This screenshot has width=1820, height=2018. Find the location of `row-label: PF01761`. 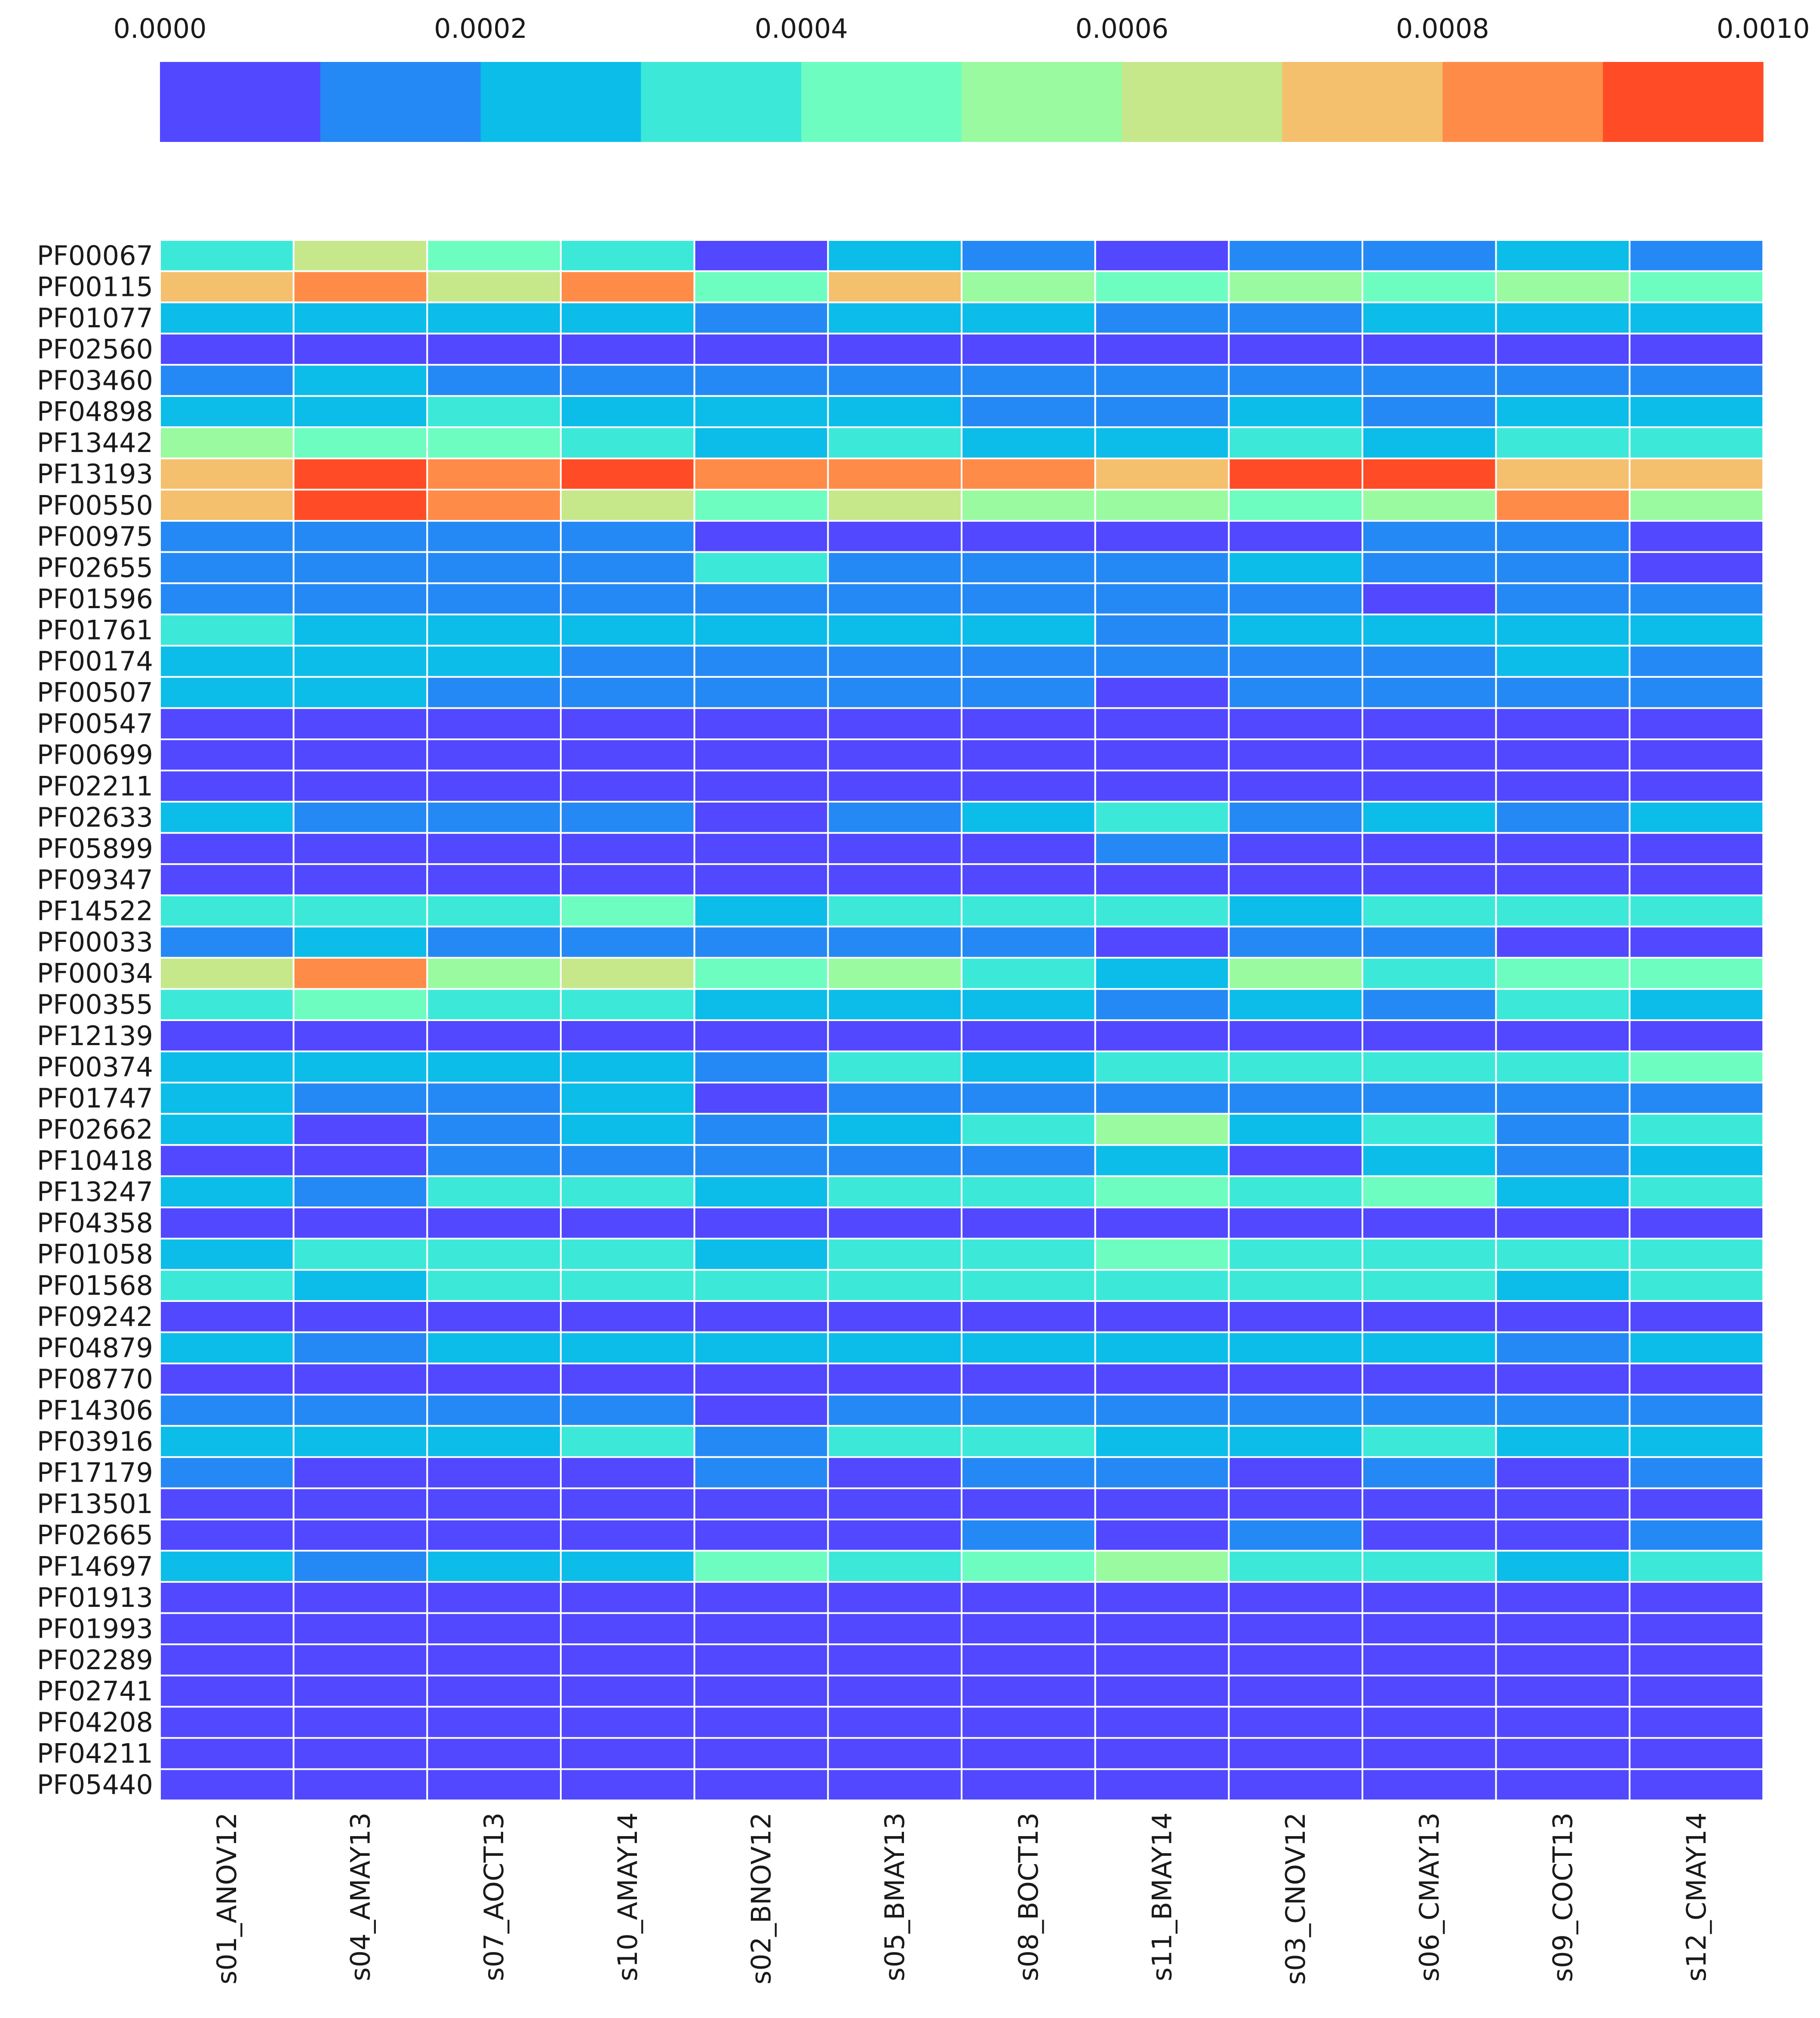

row-label: PF01761 is located at coordinates (95, 630).